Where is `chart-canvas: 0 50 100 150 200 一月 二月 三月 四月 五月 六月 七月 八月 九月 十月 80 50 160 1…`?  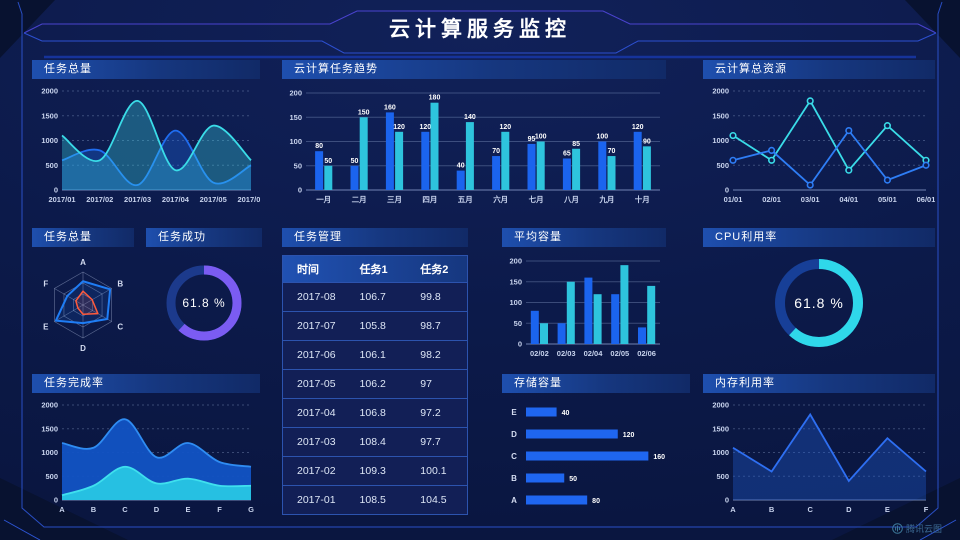
chart-canvas: 0 50 100 150 200 一月 二月 三月 四月 五月 六月 七月 八月 九月 十月 80 50 160 1… is located at coordinates (474, 146).